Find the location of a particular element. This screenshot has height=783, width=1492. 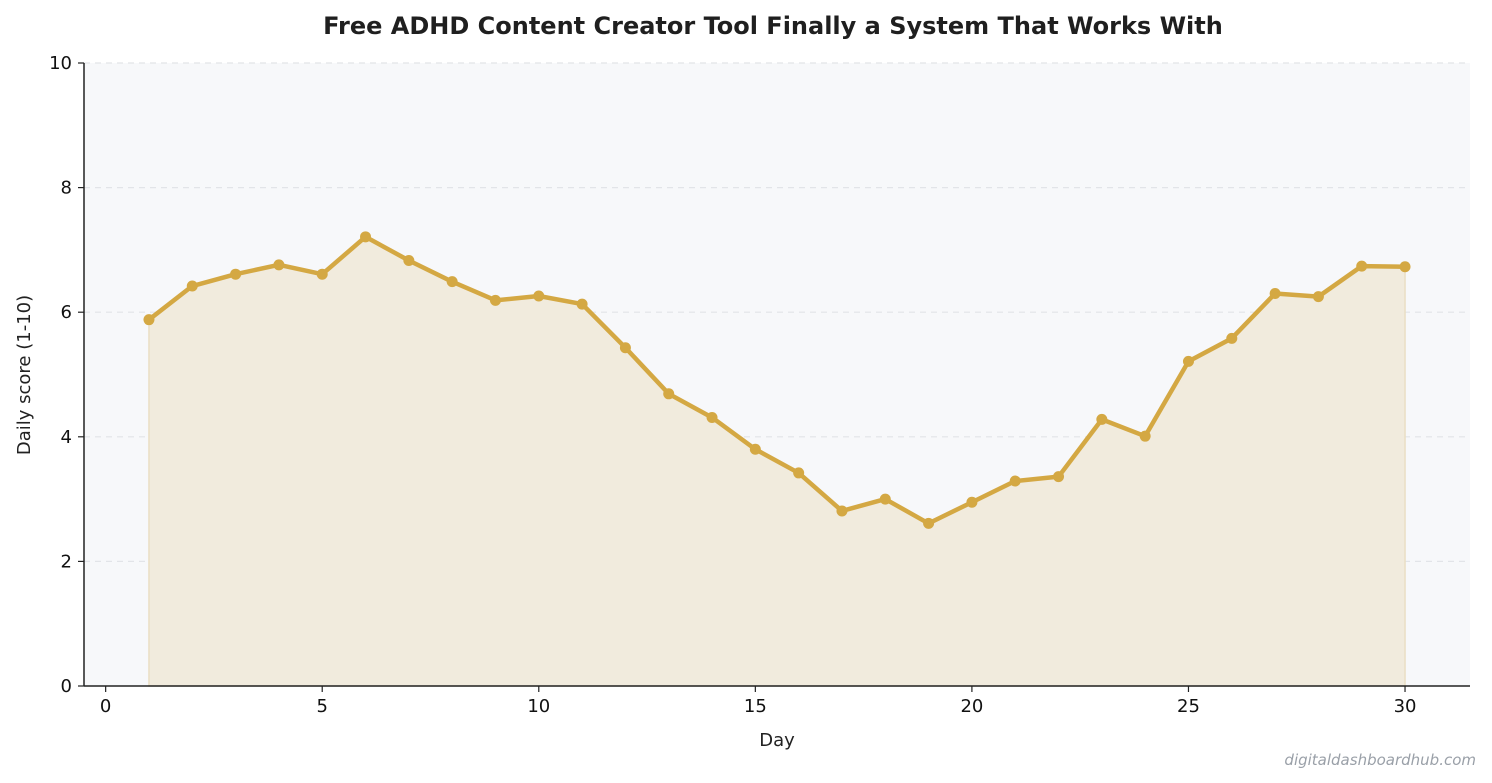

y-tick-label: 0 is located at coordinates (66, 686).